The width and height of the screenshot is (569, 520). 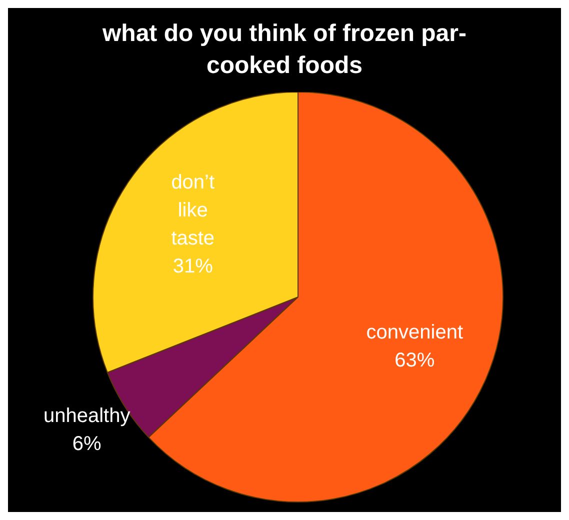 I want to click on data-label: 31%, so click(x=193, y=267).